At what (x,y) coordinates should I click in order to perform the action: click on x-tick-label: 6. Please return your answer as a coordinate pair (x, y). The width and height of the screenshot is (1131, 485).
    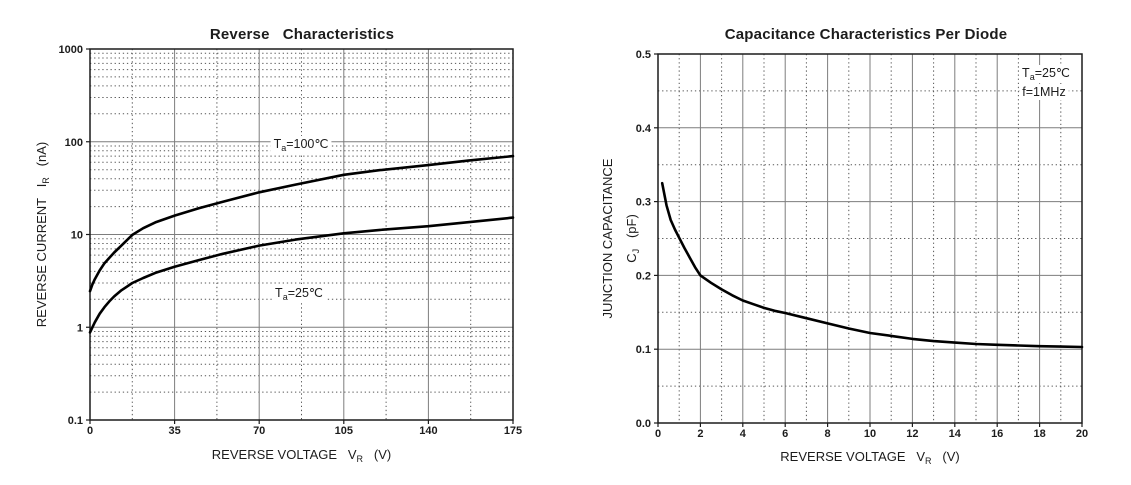
    Looking at the image, I should click on (785, 434).